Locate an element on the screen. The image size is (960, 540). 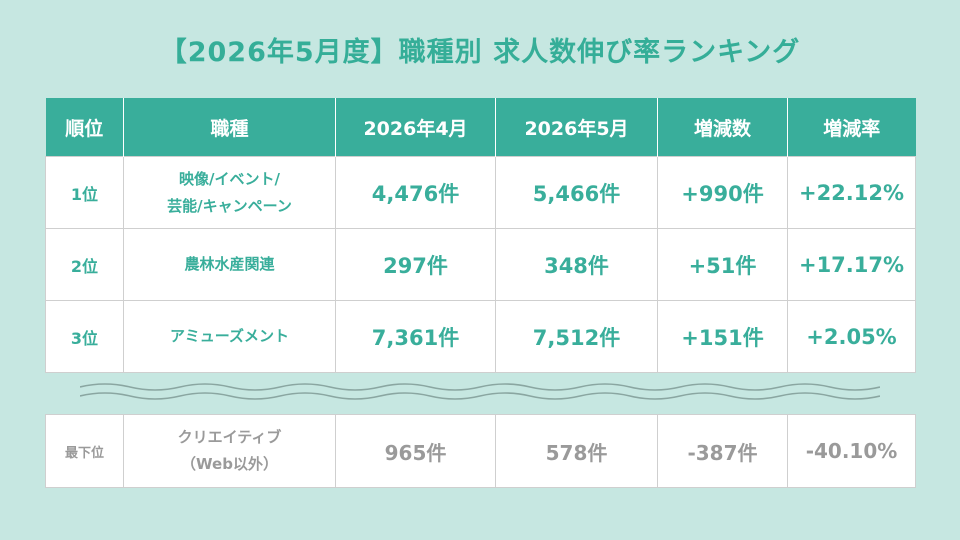
april-cell: 965件 is located at coordinates (415, 451).